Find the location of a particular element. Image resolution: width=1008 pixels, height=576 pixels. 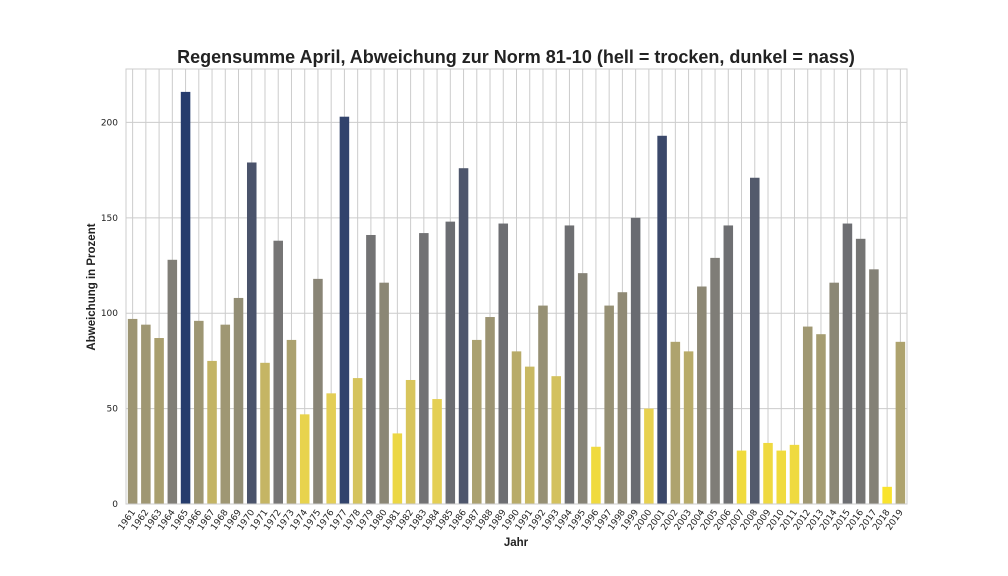

bar-2009 is located at coordinates (768, 473).